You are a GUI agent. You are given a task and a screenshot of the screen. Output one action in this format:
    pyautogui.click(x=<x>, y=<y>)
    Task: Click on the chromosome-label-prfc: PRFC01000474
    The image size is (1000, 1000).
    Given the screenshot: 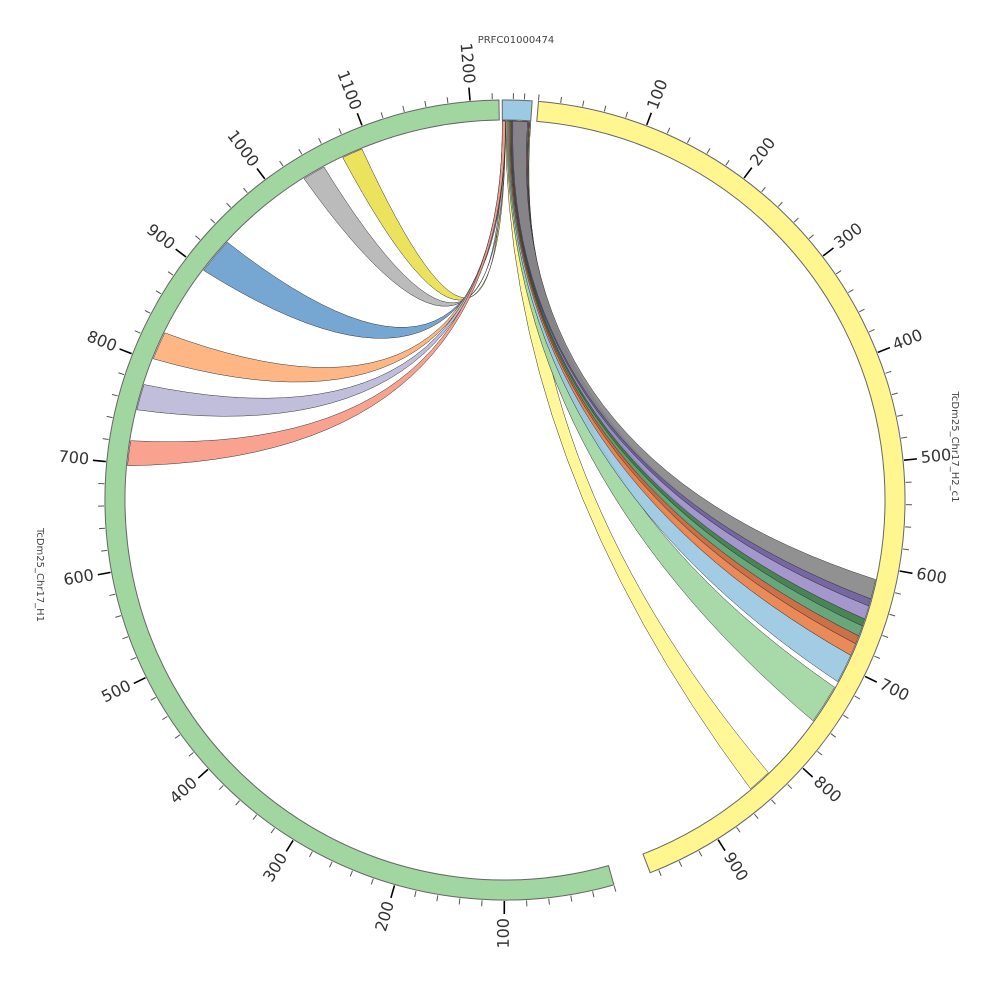 What is the action you would take?
    pyautogui.click(x=516, y=40)
    